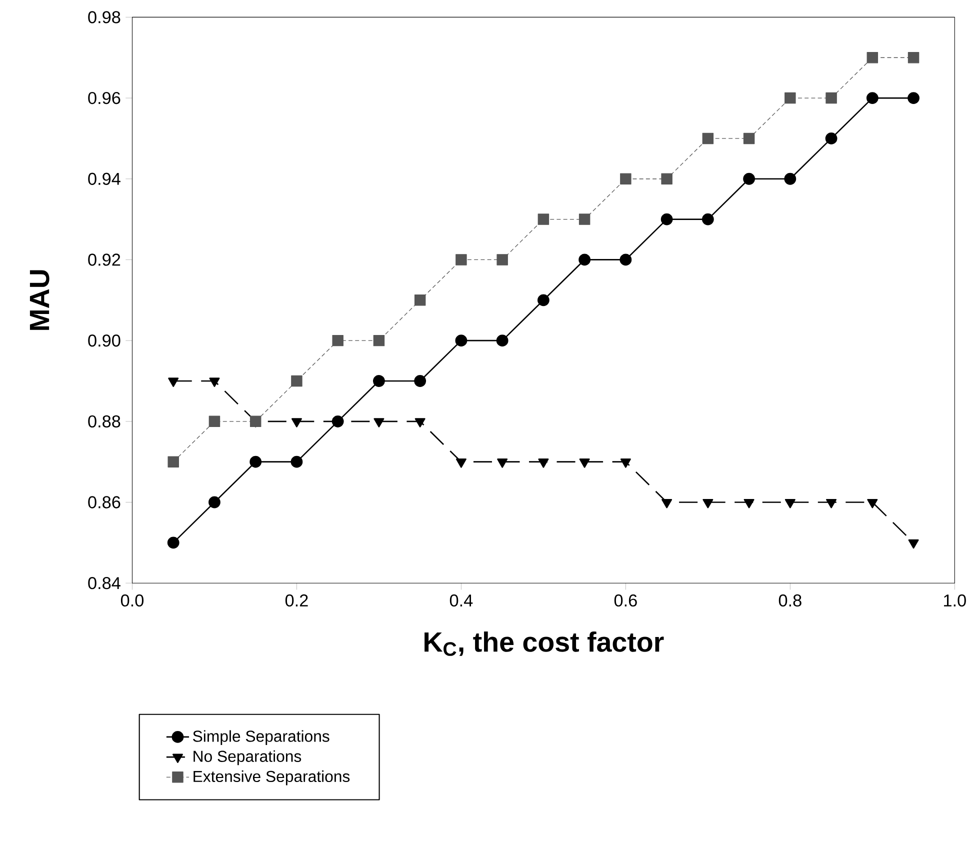 Image resolution: width=971 pixels, height=854 pixels. I want to click on y-tick-label: 0.90, so click(104, 340).